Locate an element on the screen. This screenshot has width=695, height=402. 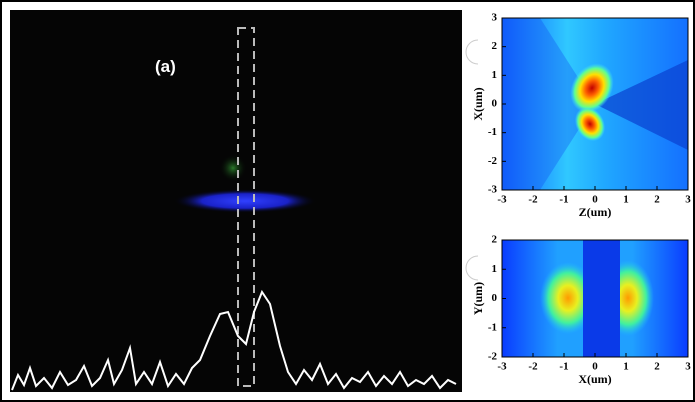
panel-label: (a) is located at coordinates (165, 66).